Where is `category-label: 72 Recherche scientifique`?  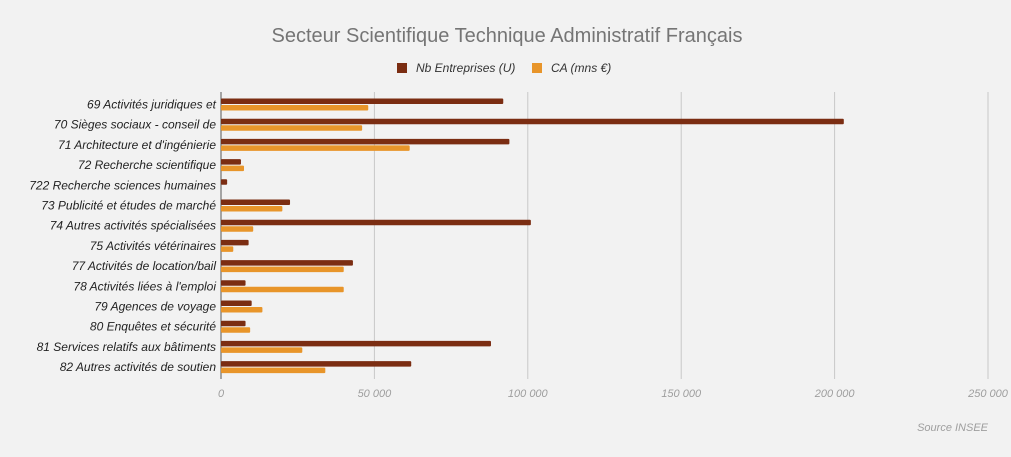
category-label: 72 Recherche scientifique is located at coordinates (147, 165).